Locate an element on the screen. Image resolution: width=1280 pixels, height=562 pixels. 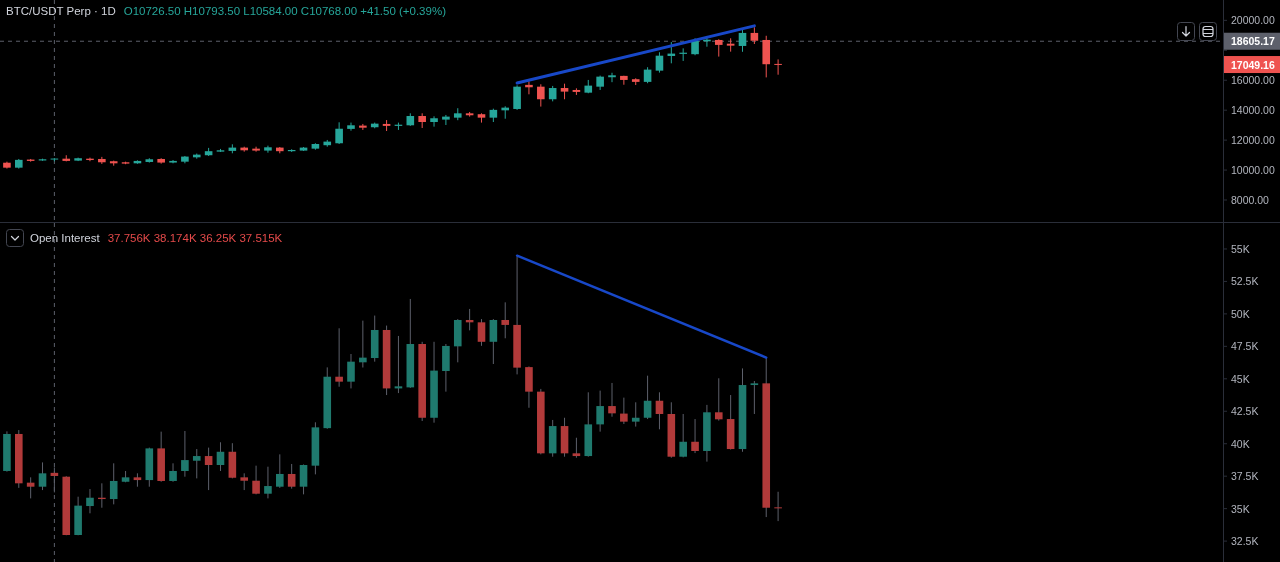
text: Open Interest is located at coordinates (65, 238).